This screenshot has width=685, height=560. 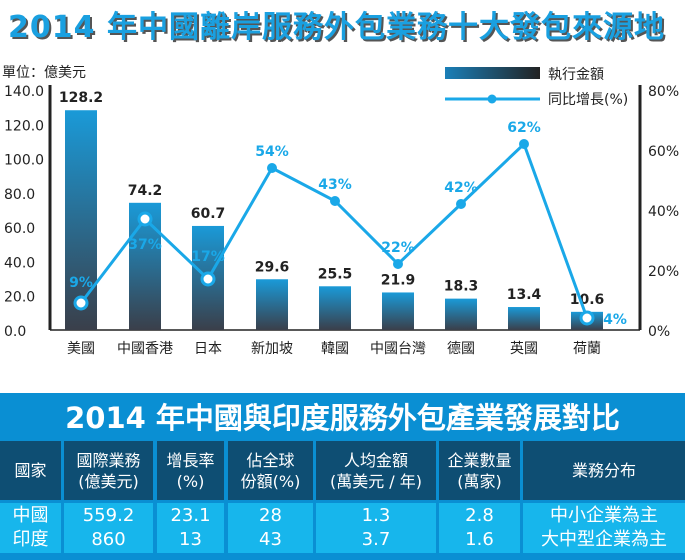 I want to click on table-cell: 13, so click(x=190, y=539).